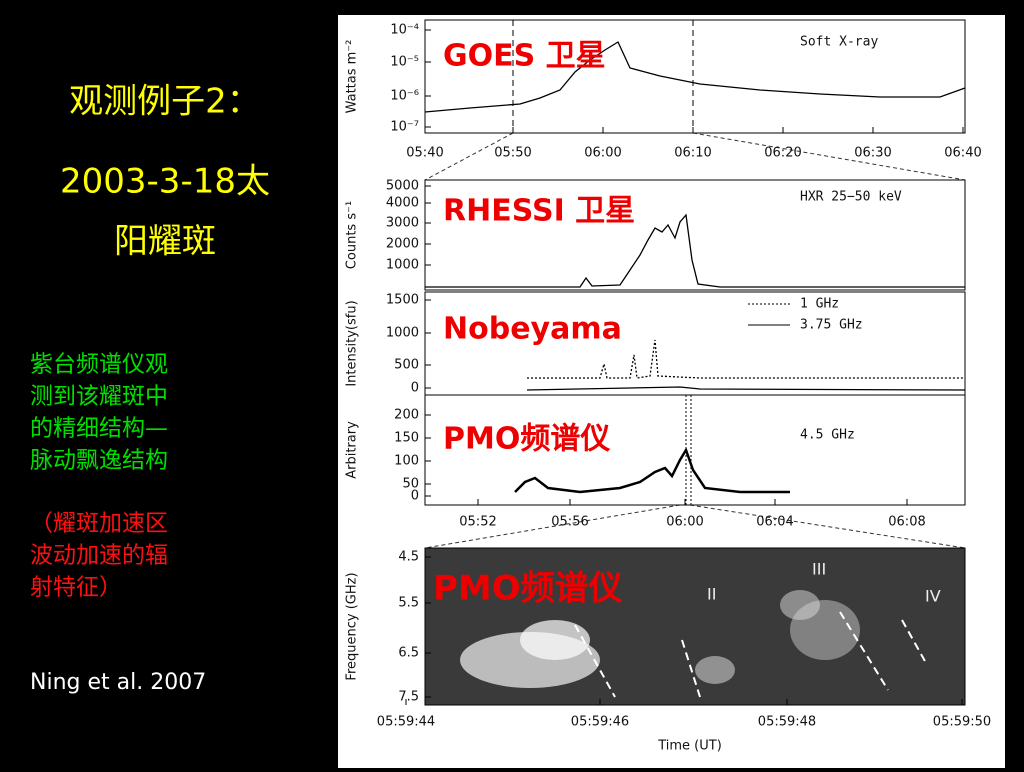  What do you see at coordinates (408, 557) in the screenshot?
I see `y-tick-label: 4.5` at bounding box center [408, 557].